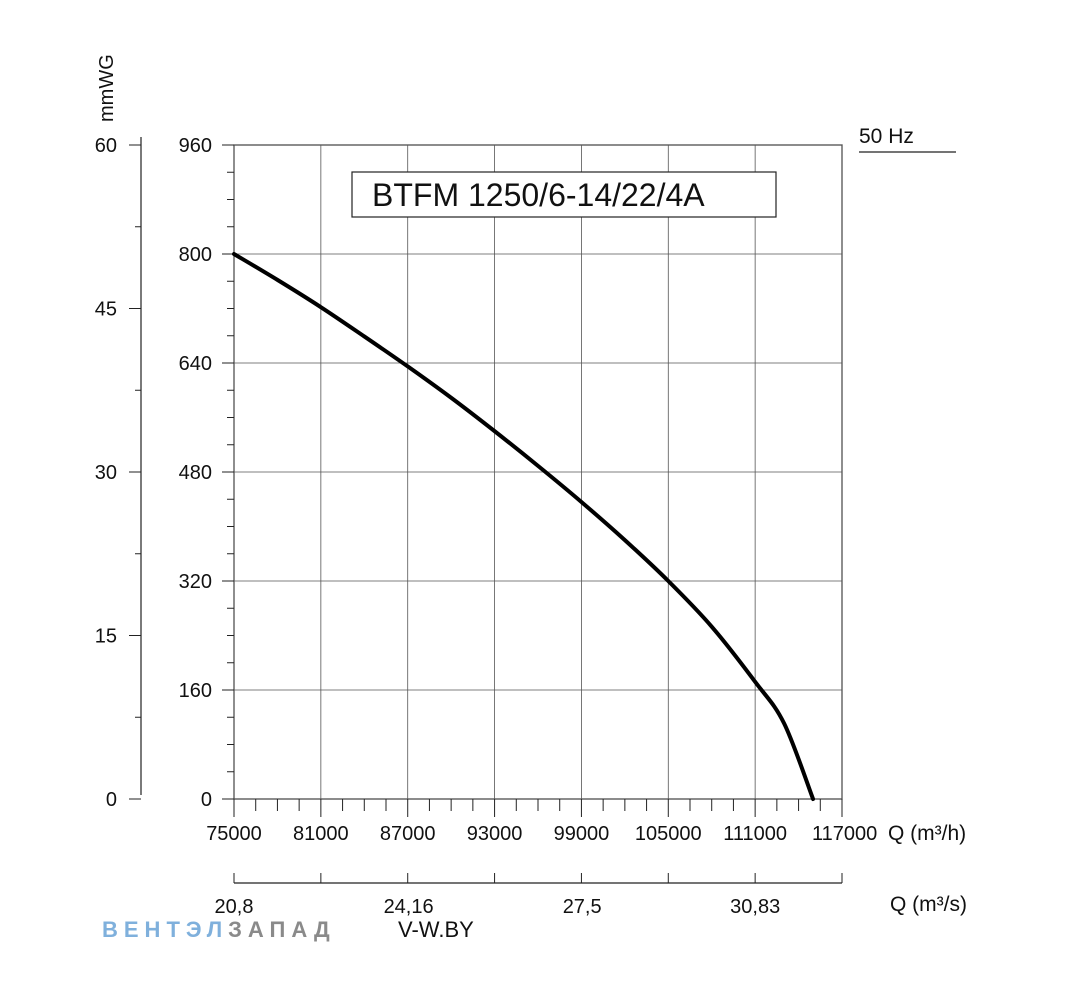 Image resolution: width=1080 pixels, height=1008 pixels. What do you see at coordinates (529, 895) in the screenshot?
I see `flow-m3s-axis: 20,8 24,16 27,5 30,83` at bounding box center [529, 895].